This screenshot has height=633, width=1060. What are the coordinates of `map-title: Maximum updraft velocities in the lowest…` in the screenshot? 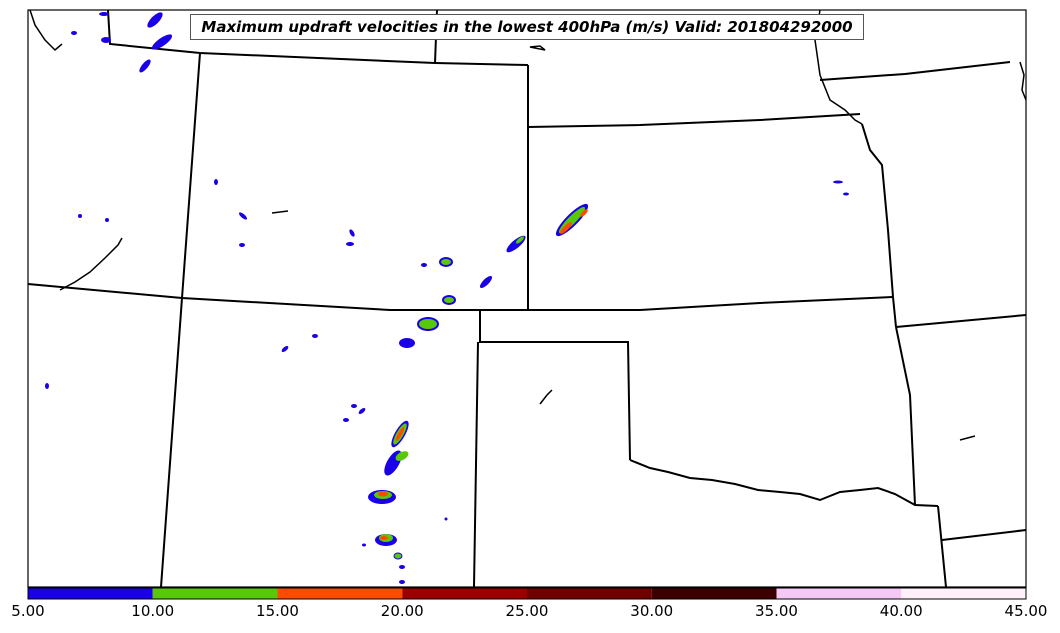 It's located at (527, 27).